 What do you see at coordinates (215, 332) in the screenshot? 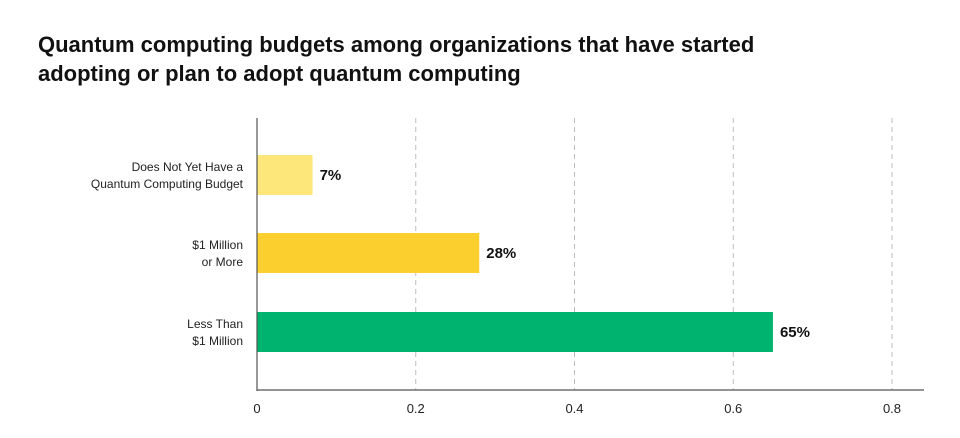
I see `category-label: Less Than $1 Million` at bounding box center [215, 332].